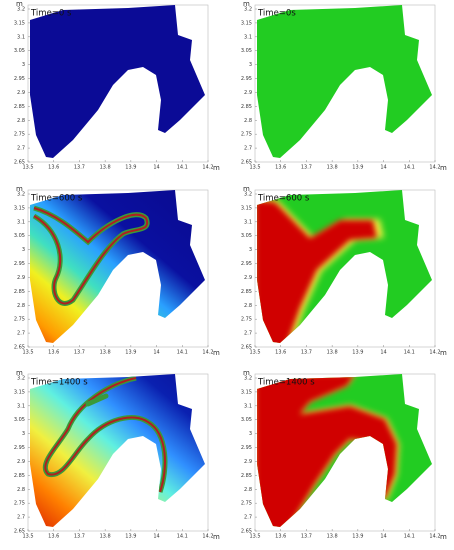  Describe the element at coordinates (59, 383) in the screenshot. I see `panel-title: Time=1400 s` at that location.